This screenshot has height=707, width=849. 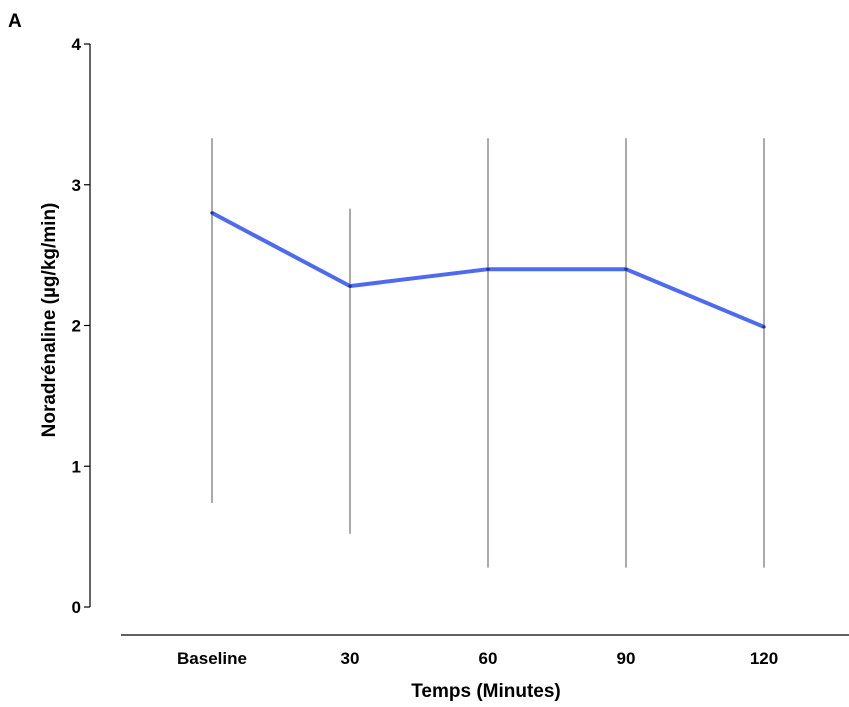 I want to click on y-tick-label: 3, so click(x=76, y=185).